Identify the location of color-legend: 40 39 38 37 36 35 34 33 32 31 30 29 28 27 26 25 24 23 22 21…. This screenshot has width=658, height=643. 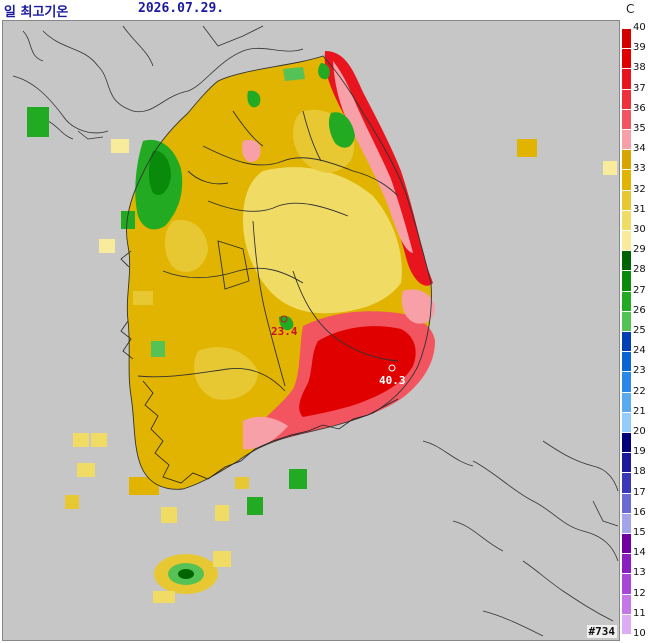
(640, 332).